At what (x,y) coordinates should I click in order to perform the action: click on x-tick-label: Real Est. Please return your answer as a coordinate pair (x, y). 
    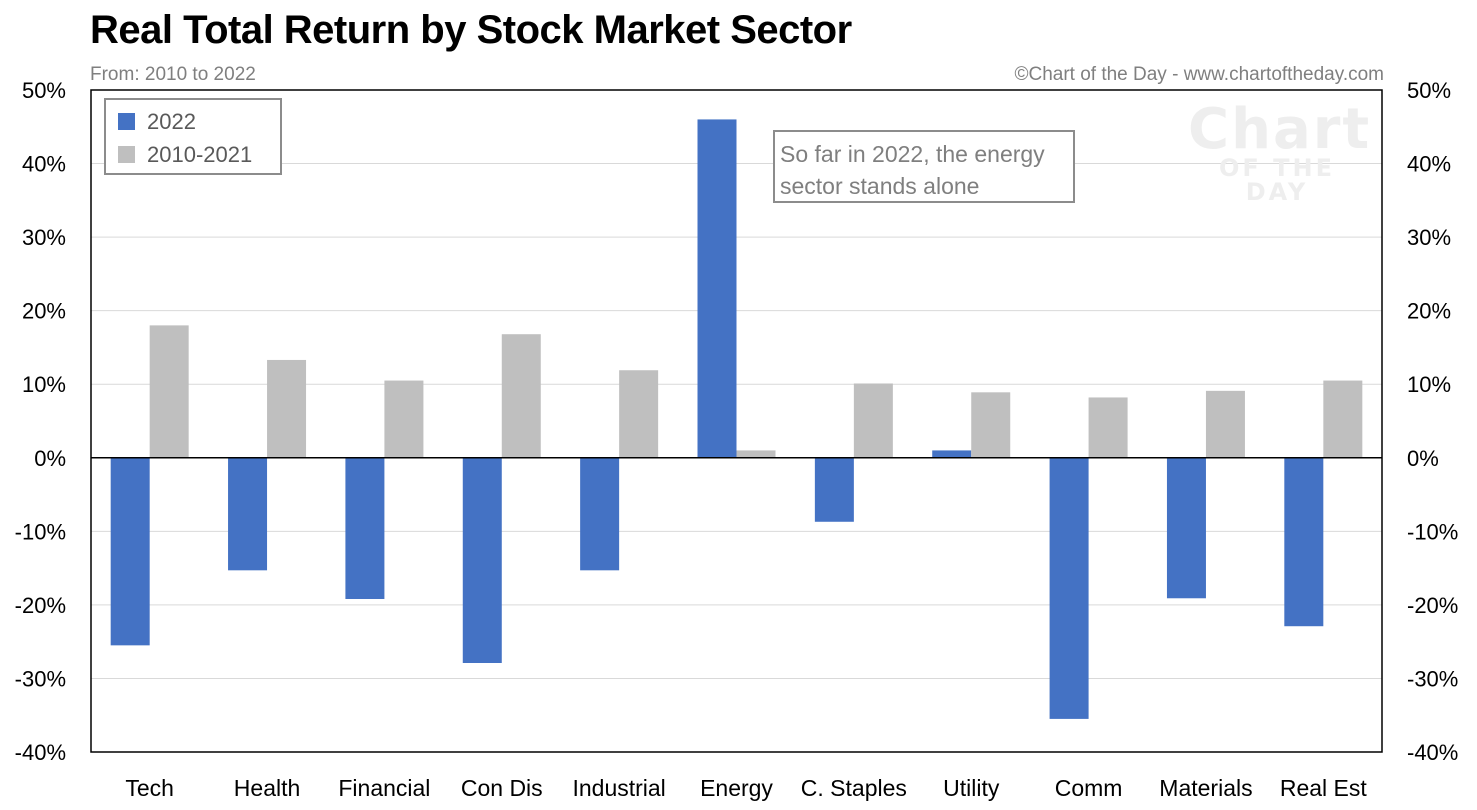
    Looking at the image, I should click on (1324, 788).